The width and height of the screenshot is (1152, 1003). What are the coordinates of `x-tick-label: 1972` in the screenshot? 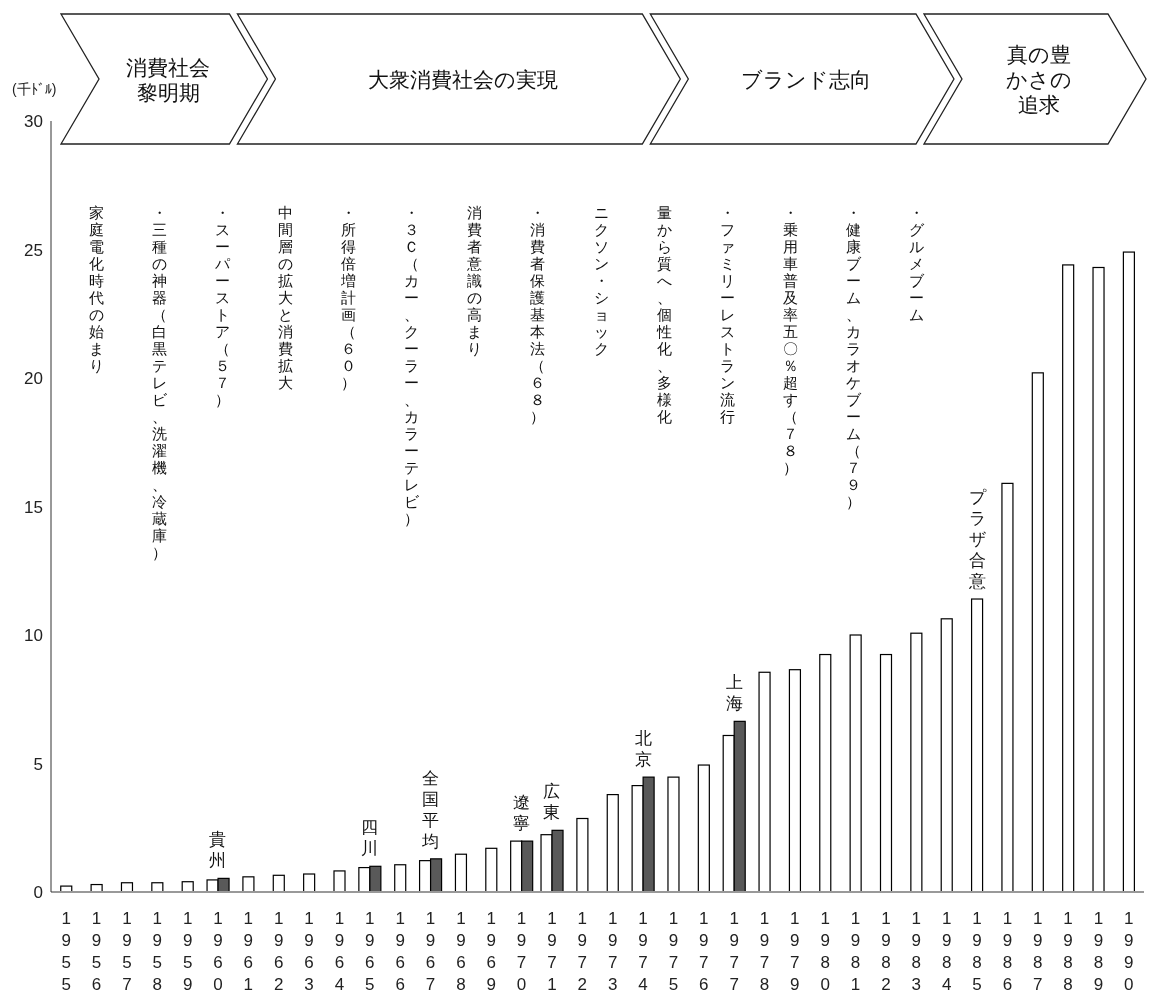 It's located at (582, 951).